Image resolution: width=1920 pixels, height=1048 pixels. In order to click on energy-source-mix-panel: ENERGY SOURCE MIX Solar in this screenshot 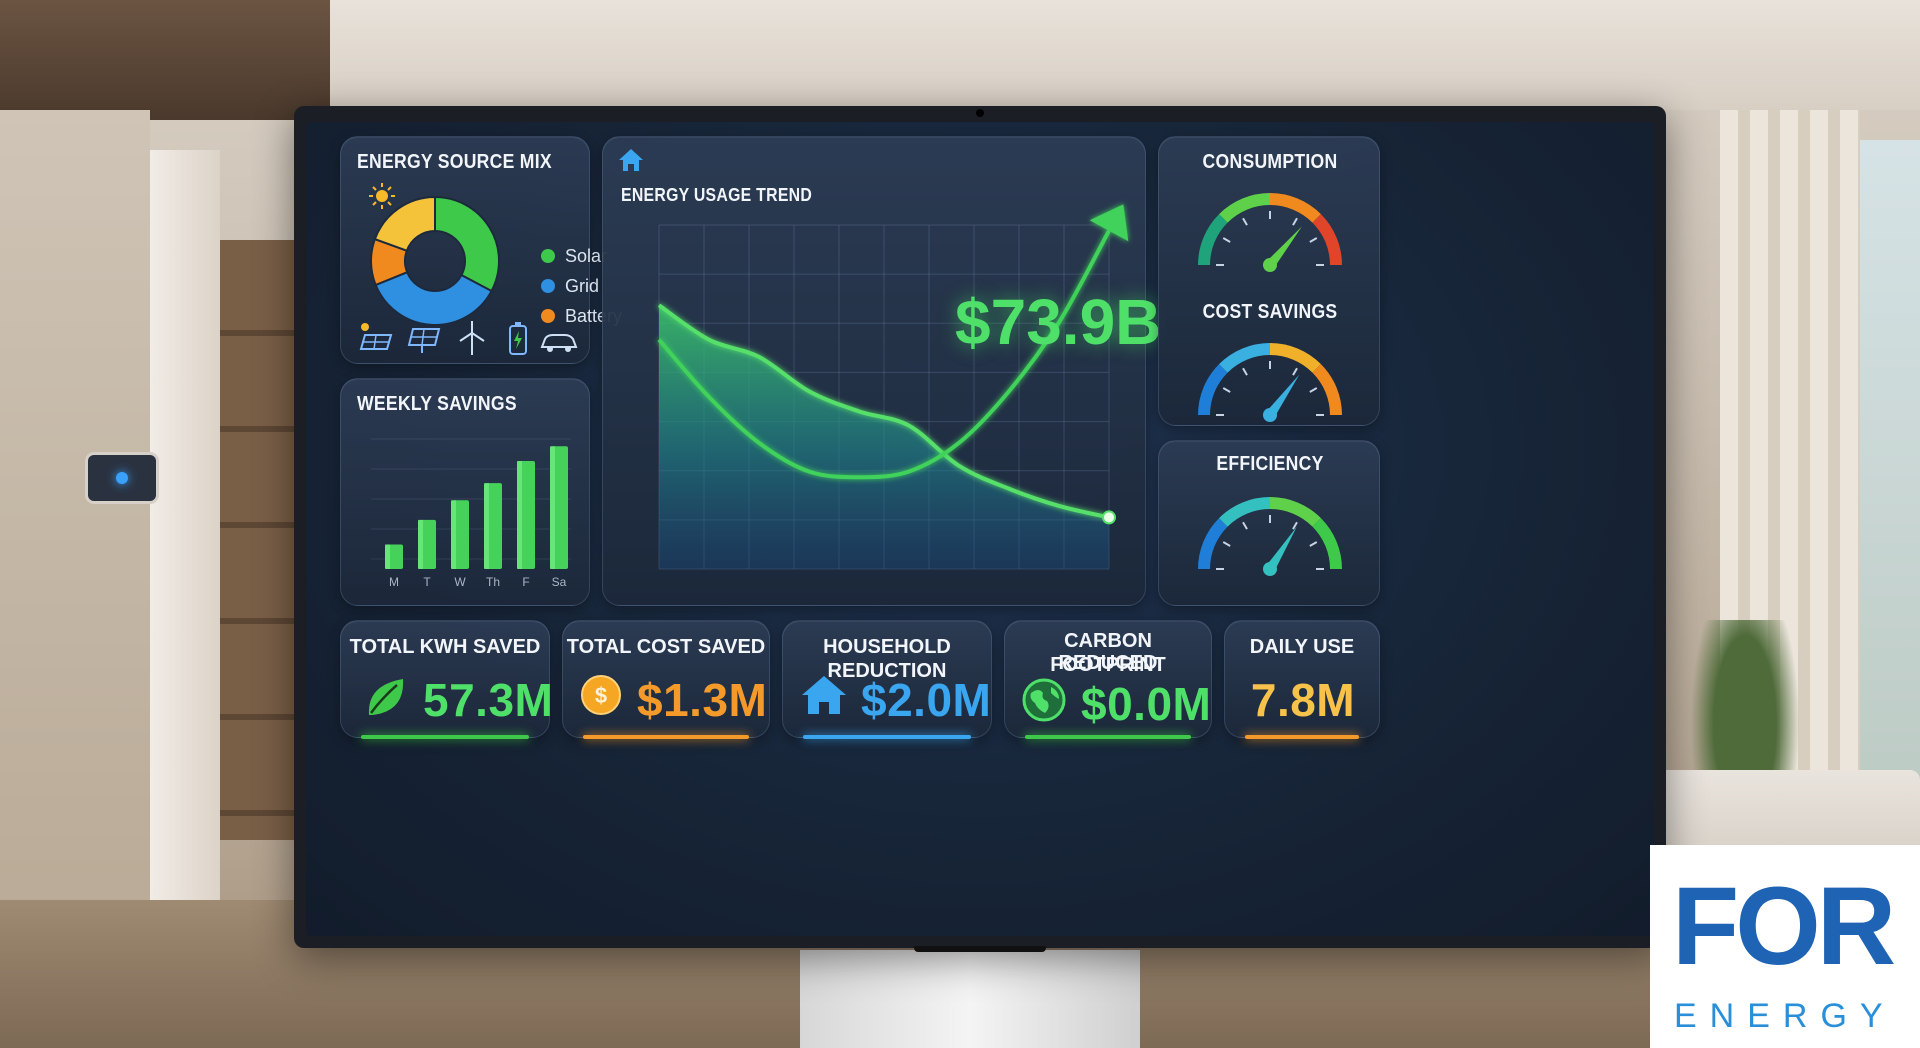, I will do `click(481, 250)`.